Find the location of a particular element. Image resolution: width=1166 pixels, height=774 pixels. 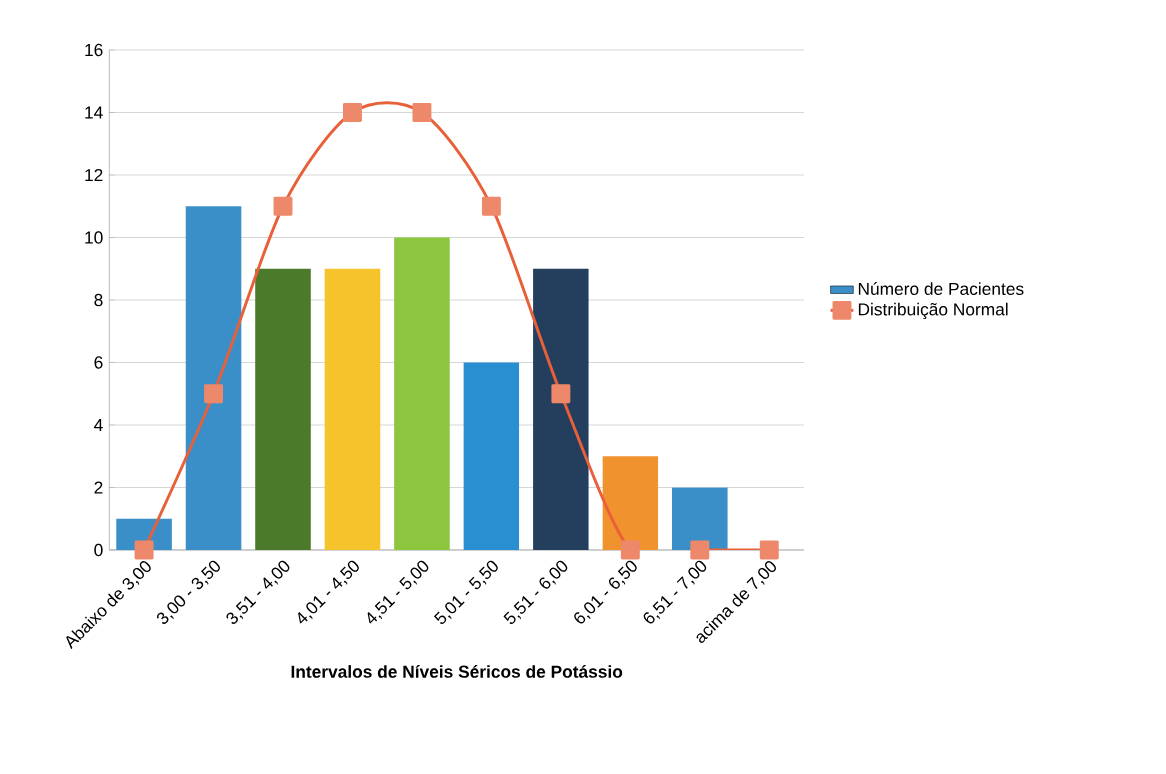

x-axis-title: Intervalos de Níveis Séricos de Potássio is located at coordinates (457, 671).